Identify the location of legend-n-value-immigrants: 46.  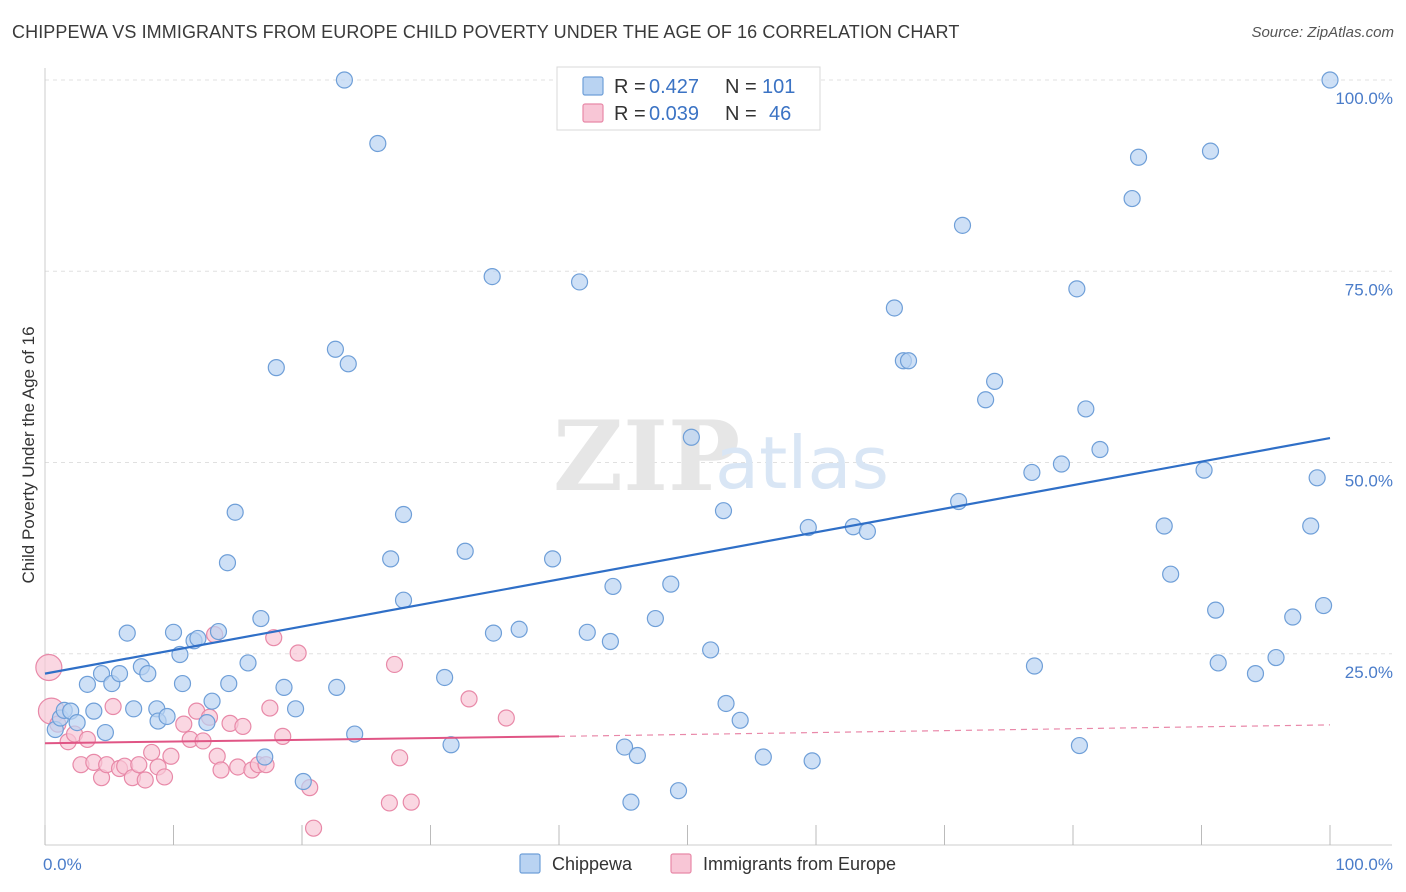
(780, 114).